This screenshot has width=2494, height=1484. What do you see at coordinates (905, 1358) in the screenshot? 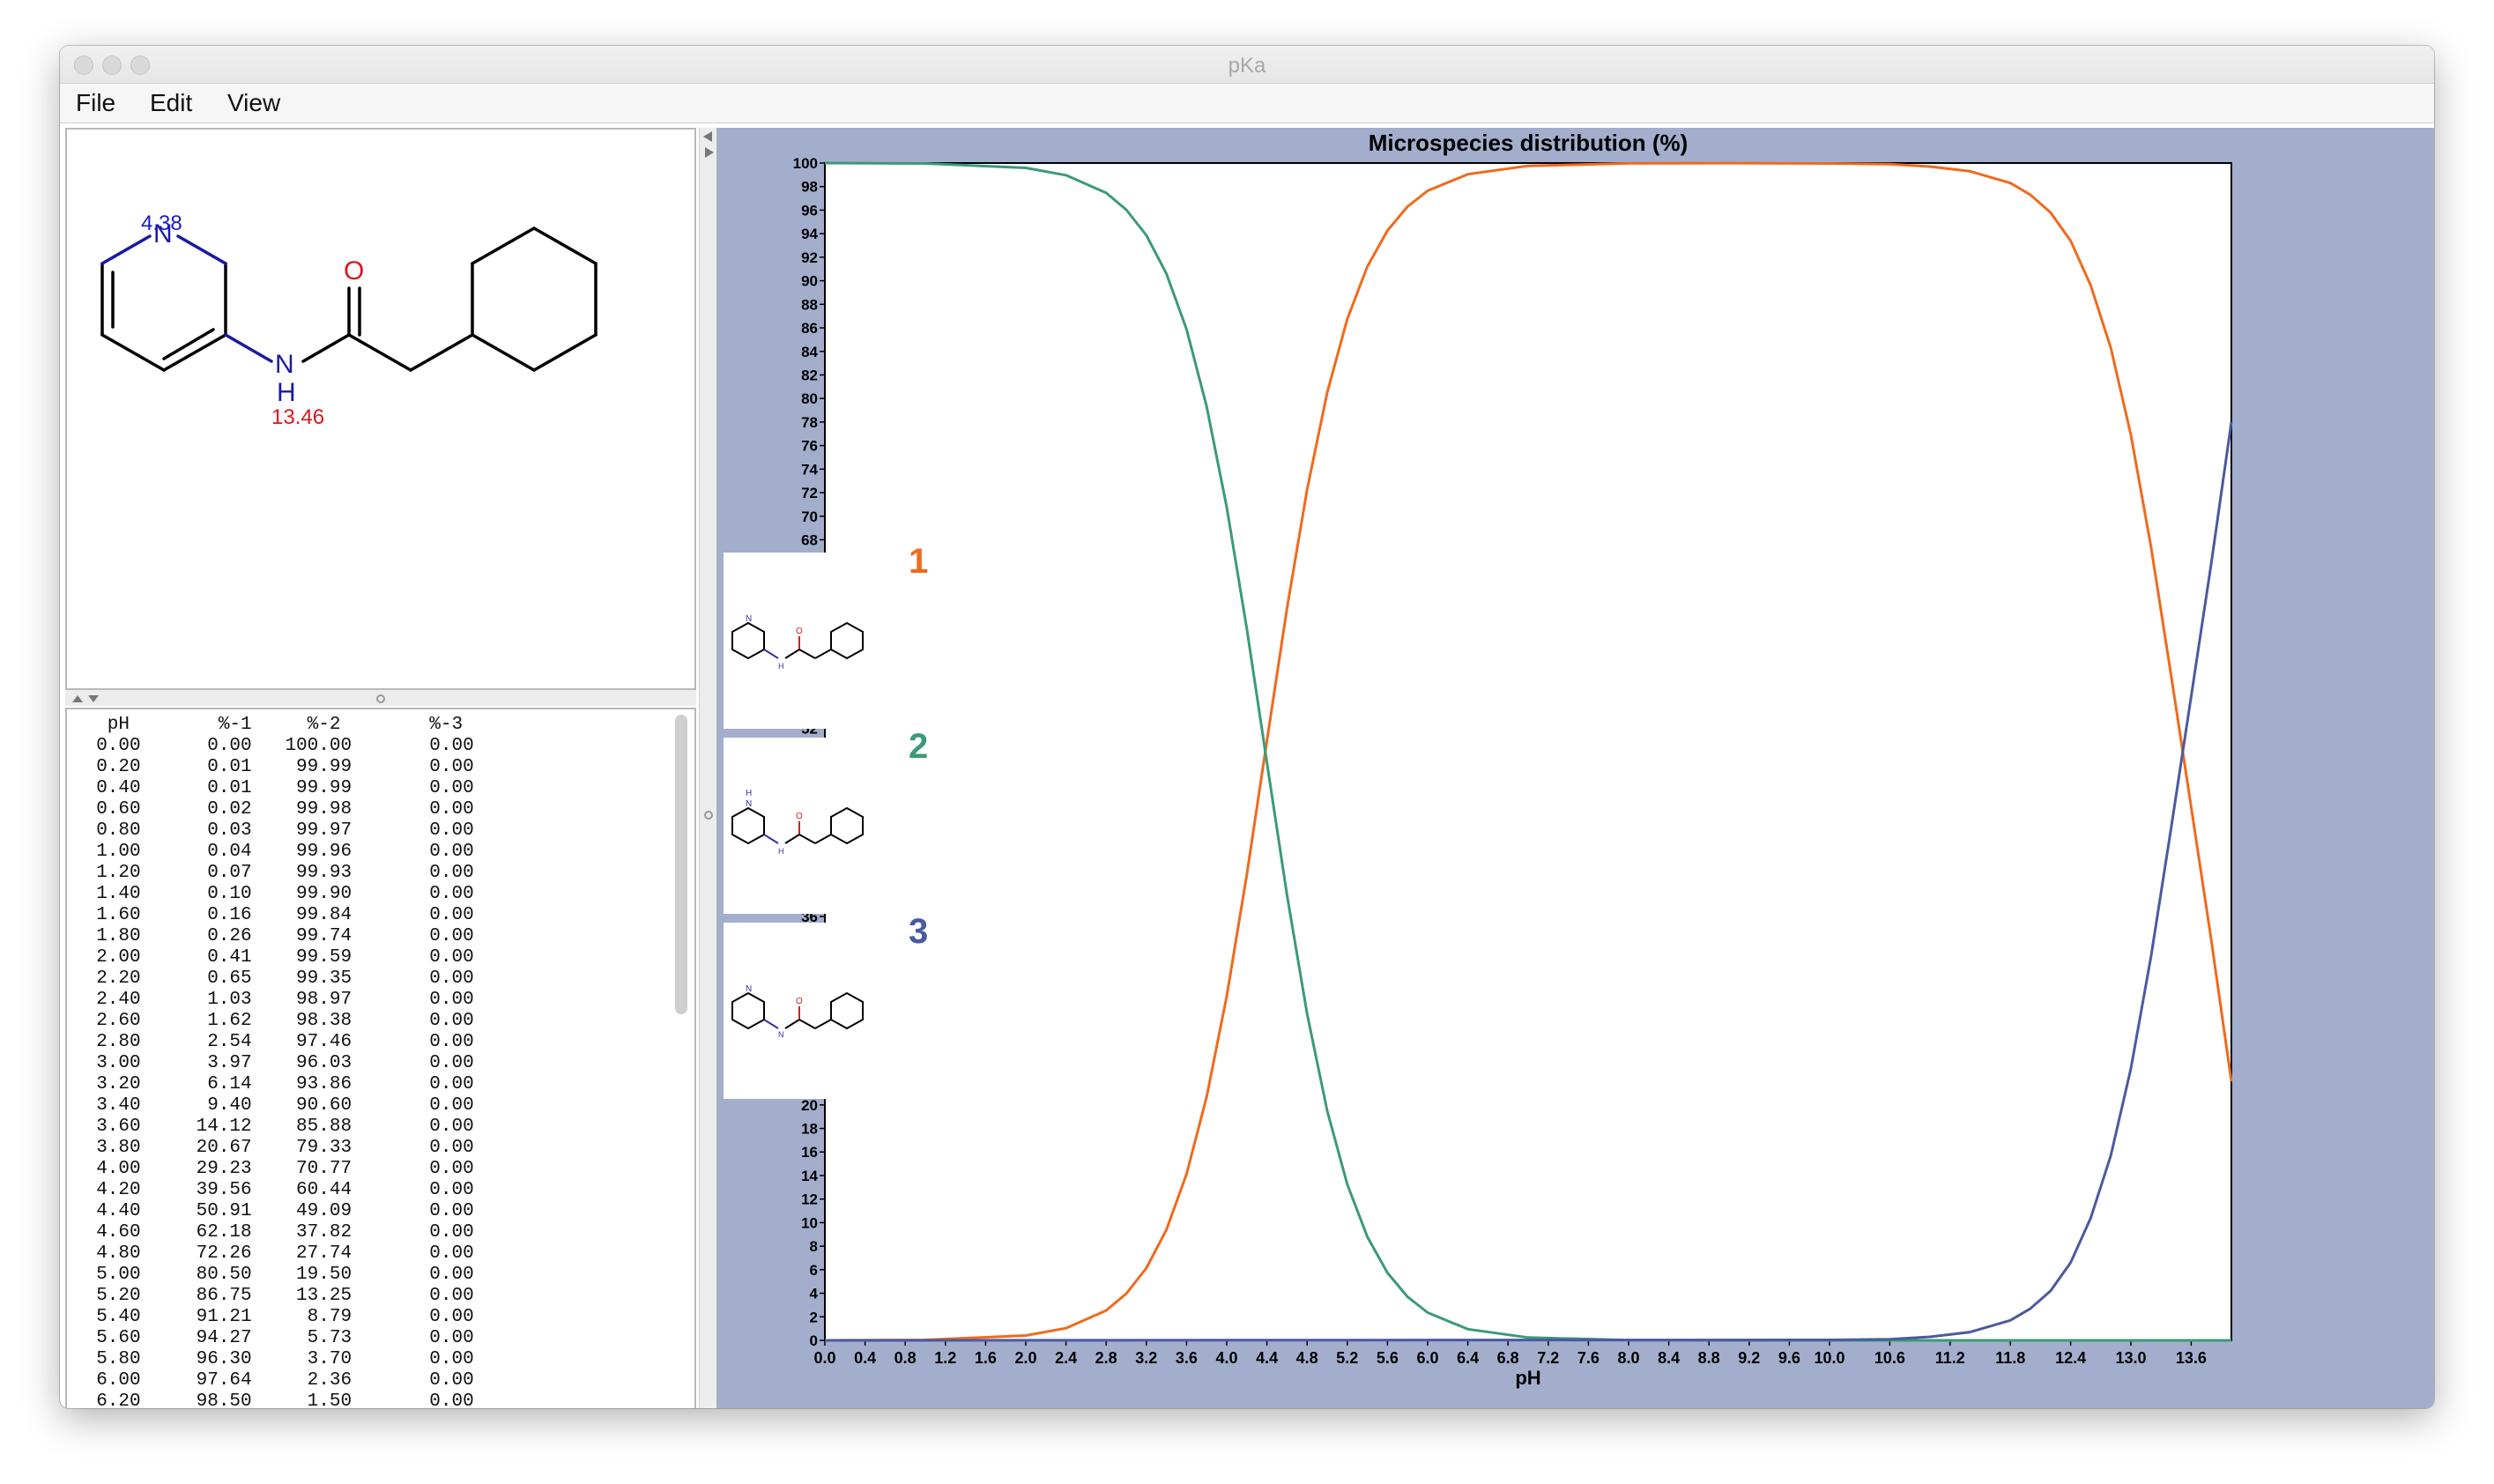
I see `x-tick-label: 0.8` at bounding box center [905, 1358].